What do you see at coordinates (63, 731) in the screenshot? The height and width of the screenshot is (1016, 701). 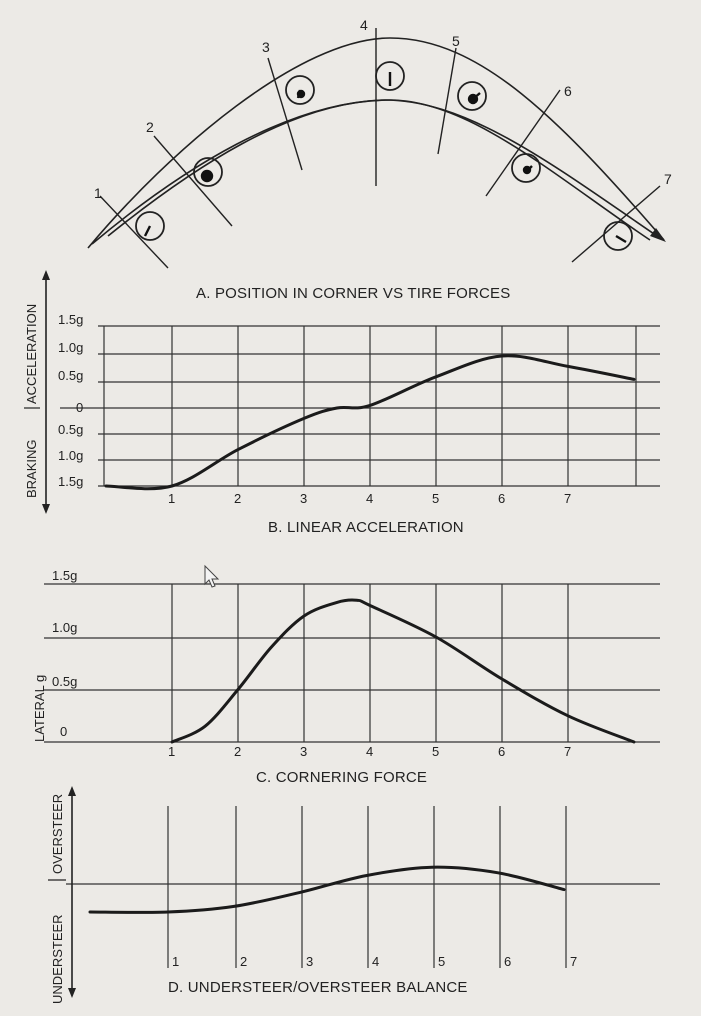 I see `panel-c-ytick: 0` at bounding box center [63, 731].